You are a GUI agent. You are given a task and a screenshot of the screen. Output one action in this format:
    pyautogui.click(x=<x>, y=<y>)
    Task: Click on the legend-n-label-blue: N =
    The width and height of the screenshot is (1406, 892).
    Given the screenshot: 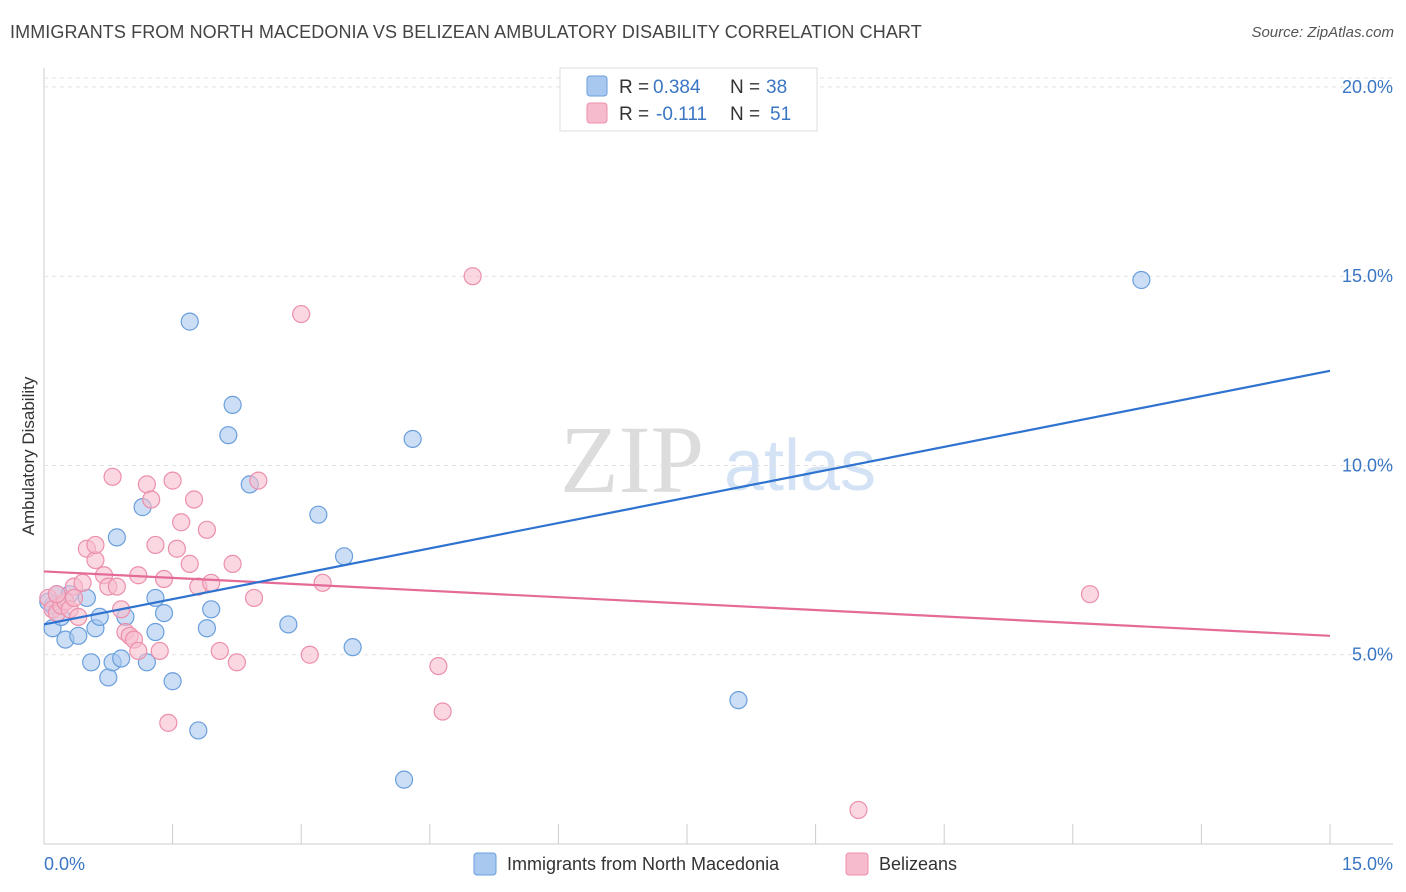 What is the action you would take?
    pyautogui.click(x=745, y=87)
    